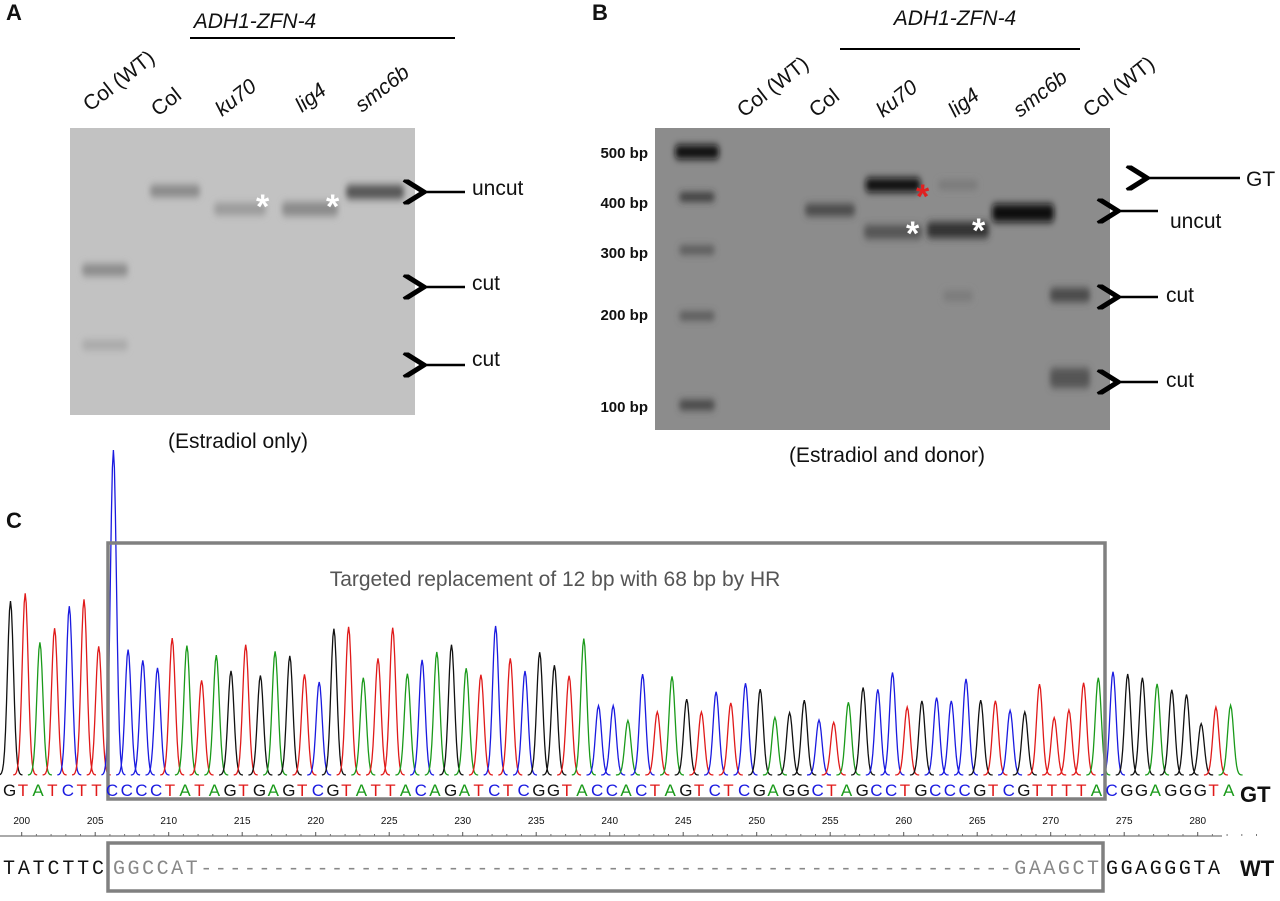 The width and height of the screenshot is (1280, 901). I want to click on gel-a, so click(242, 271).